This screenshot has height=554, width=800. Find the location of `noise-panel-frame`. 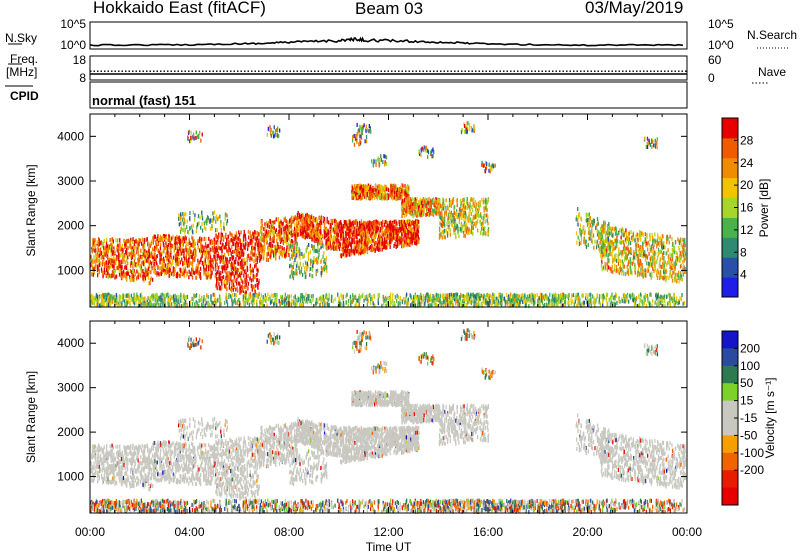

noise-panel-frame is located at coordinates (388, 35).